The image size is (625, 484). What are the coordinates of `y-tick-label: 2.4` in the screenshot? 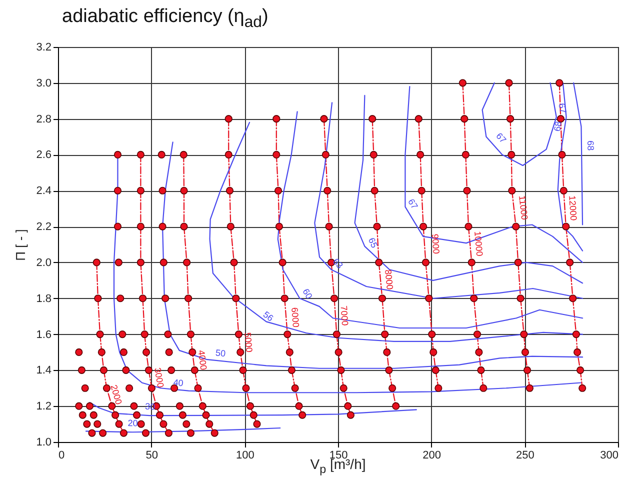 It's located at (44, 191).